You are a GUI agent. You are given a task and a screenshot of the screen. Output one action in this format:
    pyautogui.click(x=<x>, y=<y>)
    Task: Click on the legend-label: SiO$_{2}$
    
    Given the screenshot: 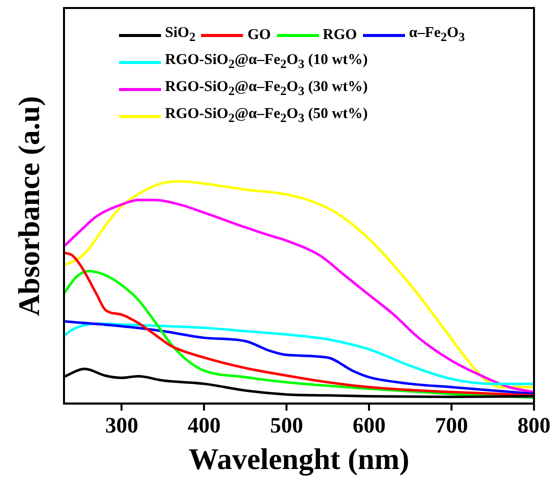 What is the action you would take?
    pyautogui.click(x=180, y=35)
    